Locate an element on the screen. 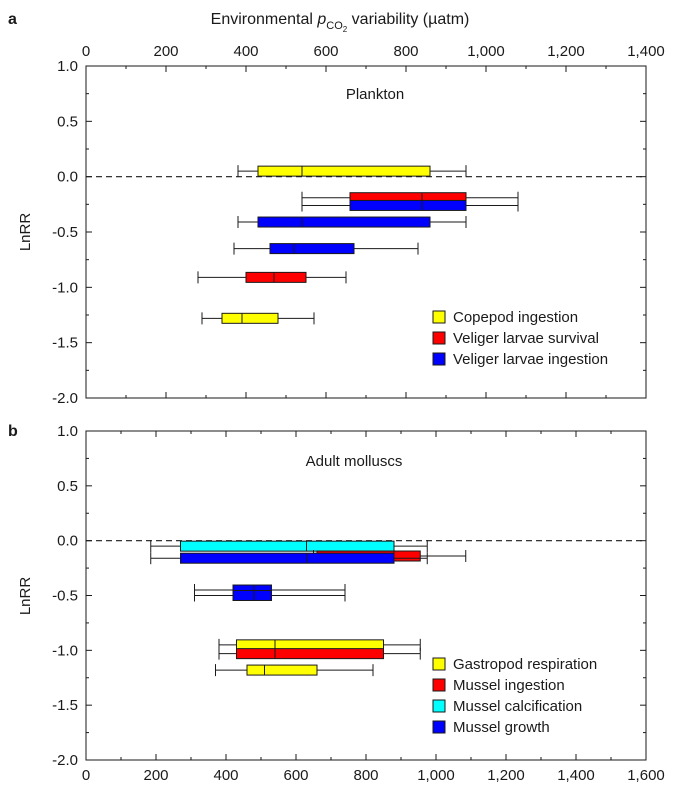 Image resolution: width=678 pixels, height=787 pixels. top-axis-title-italic: p is located at coordinates (321, 19).